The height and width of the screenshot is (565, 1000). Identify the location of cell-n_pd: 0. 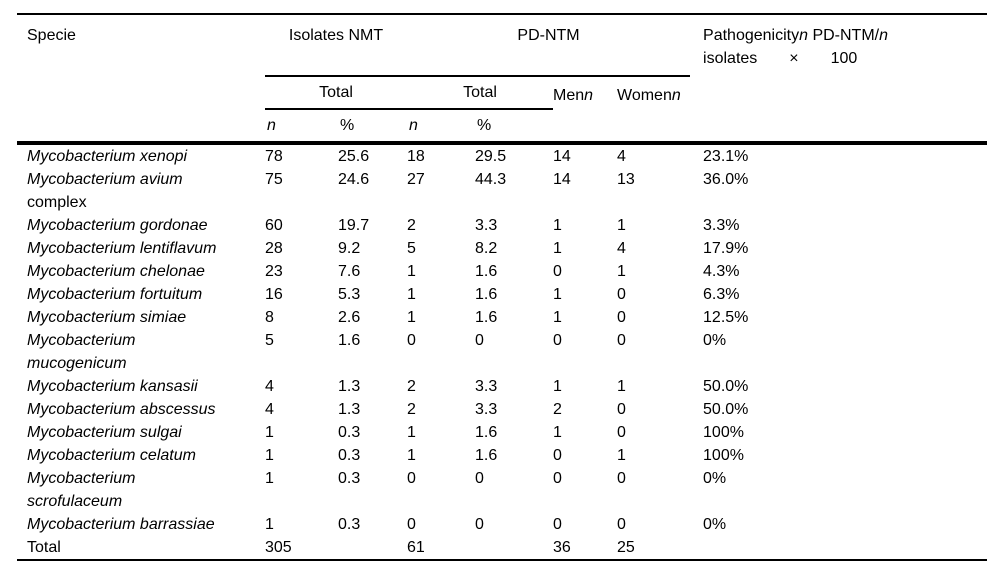
(411, 524).